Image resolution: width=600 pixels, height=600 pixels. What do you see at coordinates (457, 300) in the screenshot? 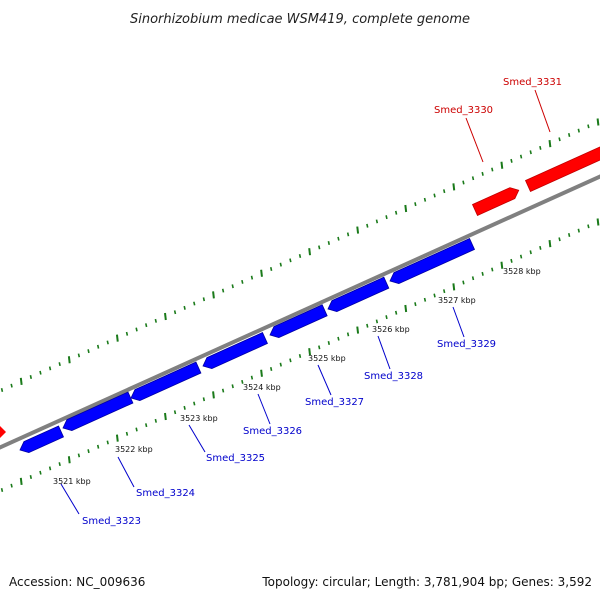
I see `scale-tick-label: 3527 kbp` at bounding box center [457, 300].